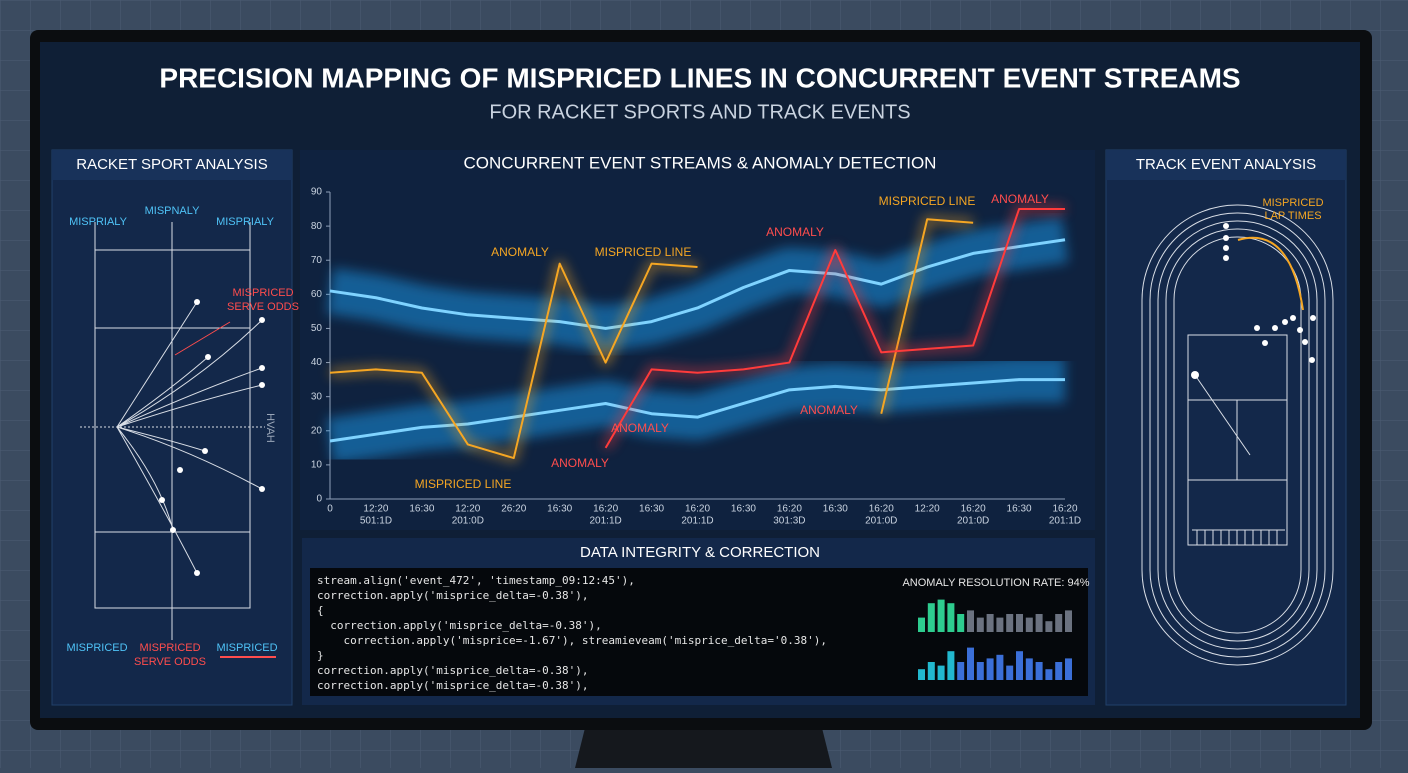 The image size is (1408, 773). I want to click on monitor-stand, so click(703, 748).